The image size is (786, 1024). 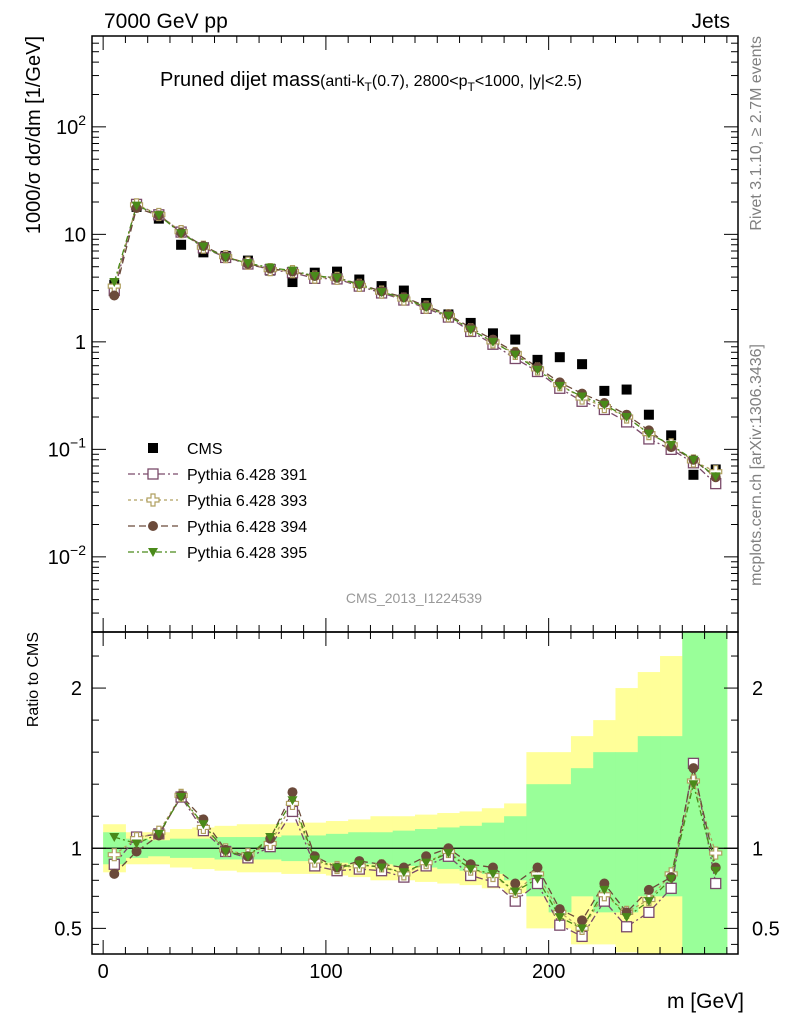 I want to click on legend-label: Pythia 6.428 395, so click(x=247, y=553).